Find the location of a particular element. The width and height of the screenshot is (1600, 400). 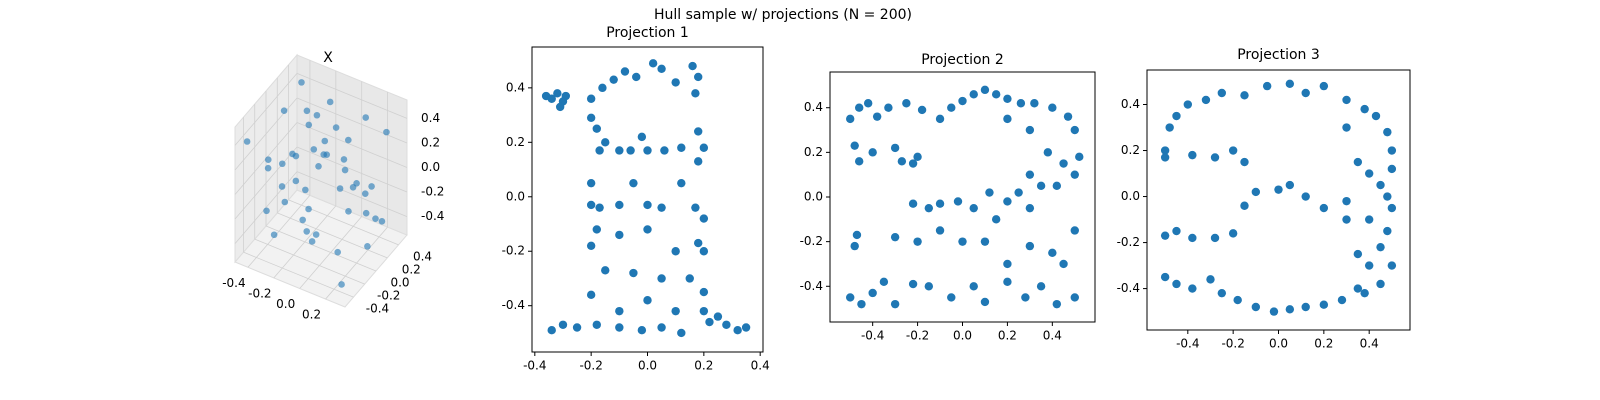

z-tick-label: 0.4 is located at coordinates (430, 118).